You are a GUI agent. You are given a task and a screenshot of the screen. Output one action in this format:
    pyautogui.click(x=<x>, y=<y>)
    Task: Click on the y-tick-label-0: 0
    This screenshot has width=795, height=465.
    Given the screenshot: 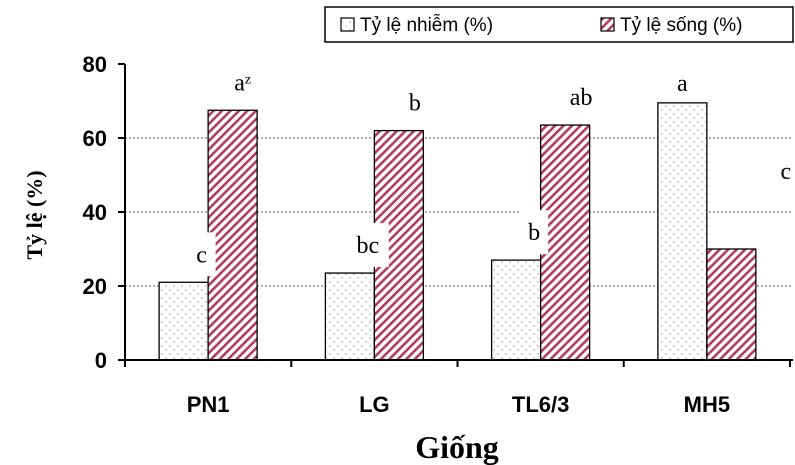 What is the action you would take?
    pyautogui.click(x=101, y=360)
    